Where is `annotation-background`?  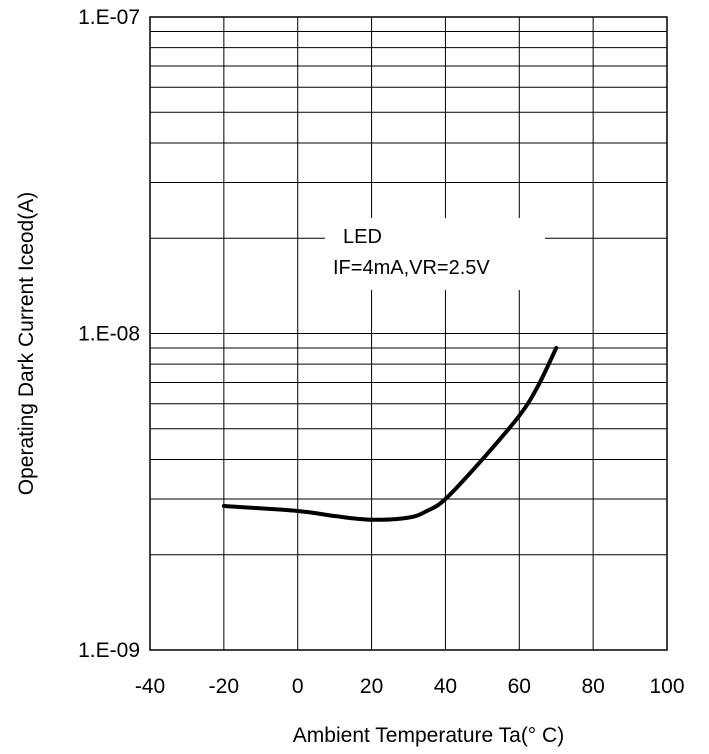
annotation-background is located at coordinates (435, 254).